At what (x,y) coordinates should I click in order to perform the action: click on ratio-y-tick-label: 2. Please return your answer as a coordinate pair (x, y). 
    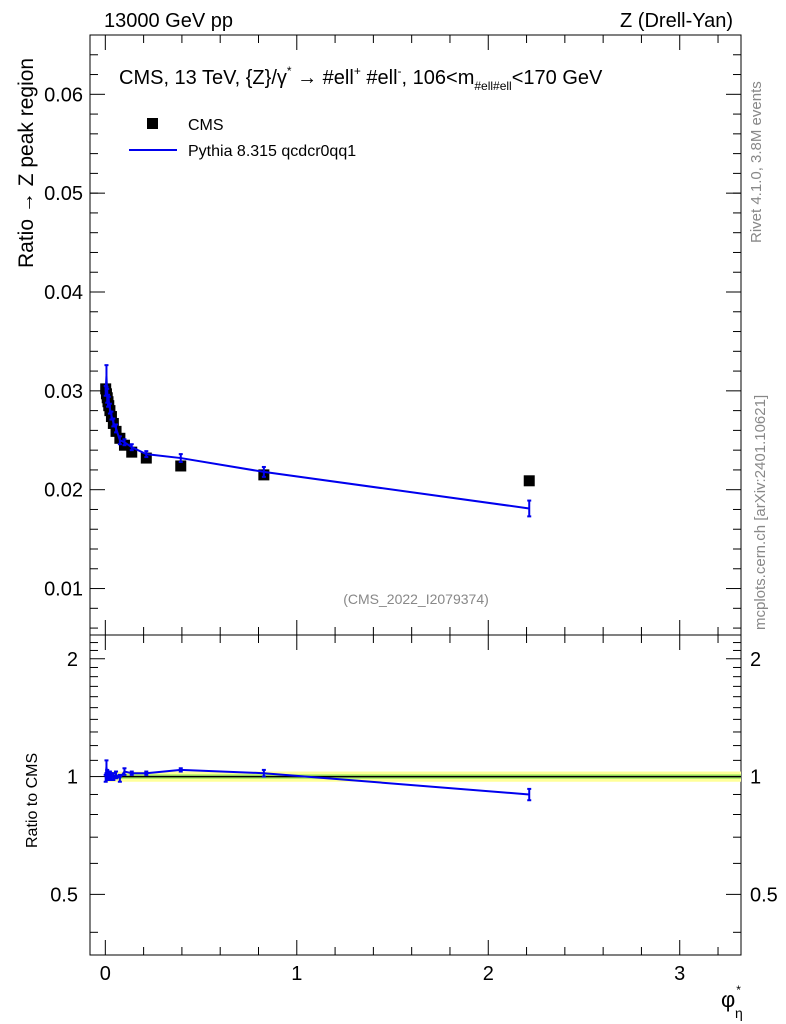
    Looking at the image, I should click on (72, 660).